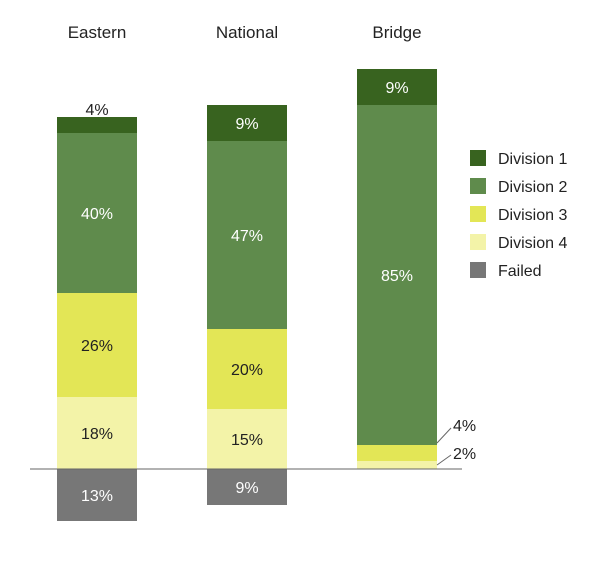  What do you see at coordinates (97, 32) in the screenshot?
I see `category-label-eastern: Eastern` at bounding box center [97, 32].